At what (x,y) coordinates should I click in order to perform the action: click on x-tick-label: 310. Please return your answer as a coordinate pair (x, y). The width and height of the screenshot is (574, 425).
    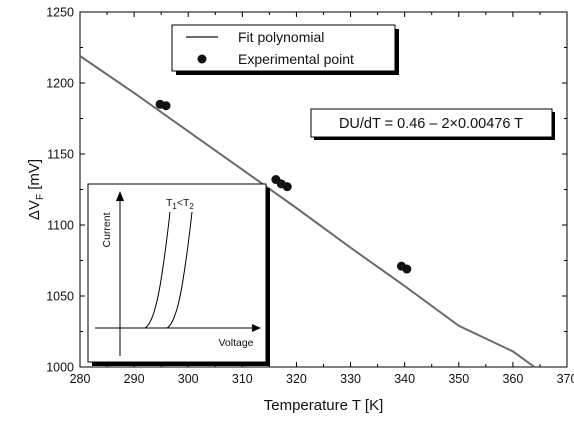
    Looking at the image, I should click on (242, 379).